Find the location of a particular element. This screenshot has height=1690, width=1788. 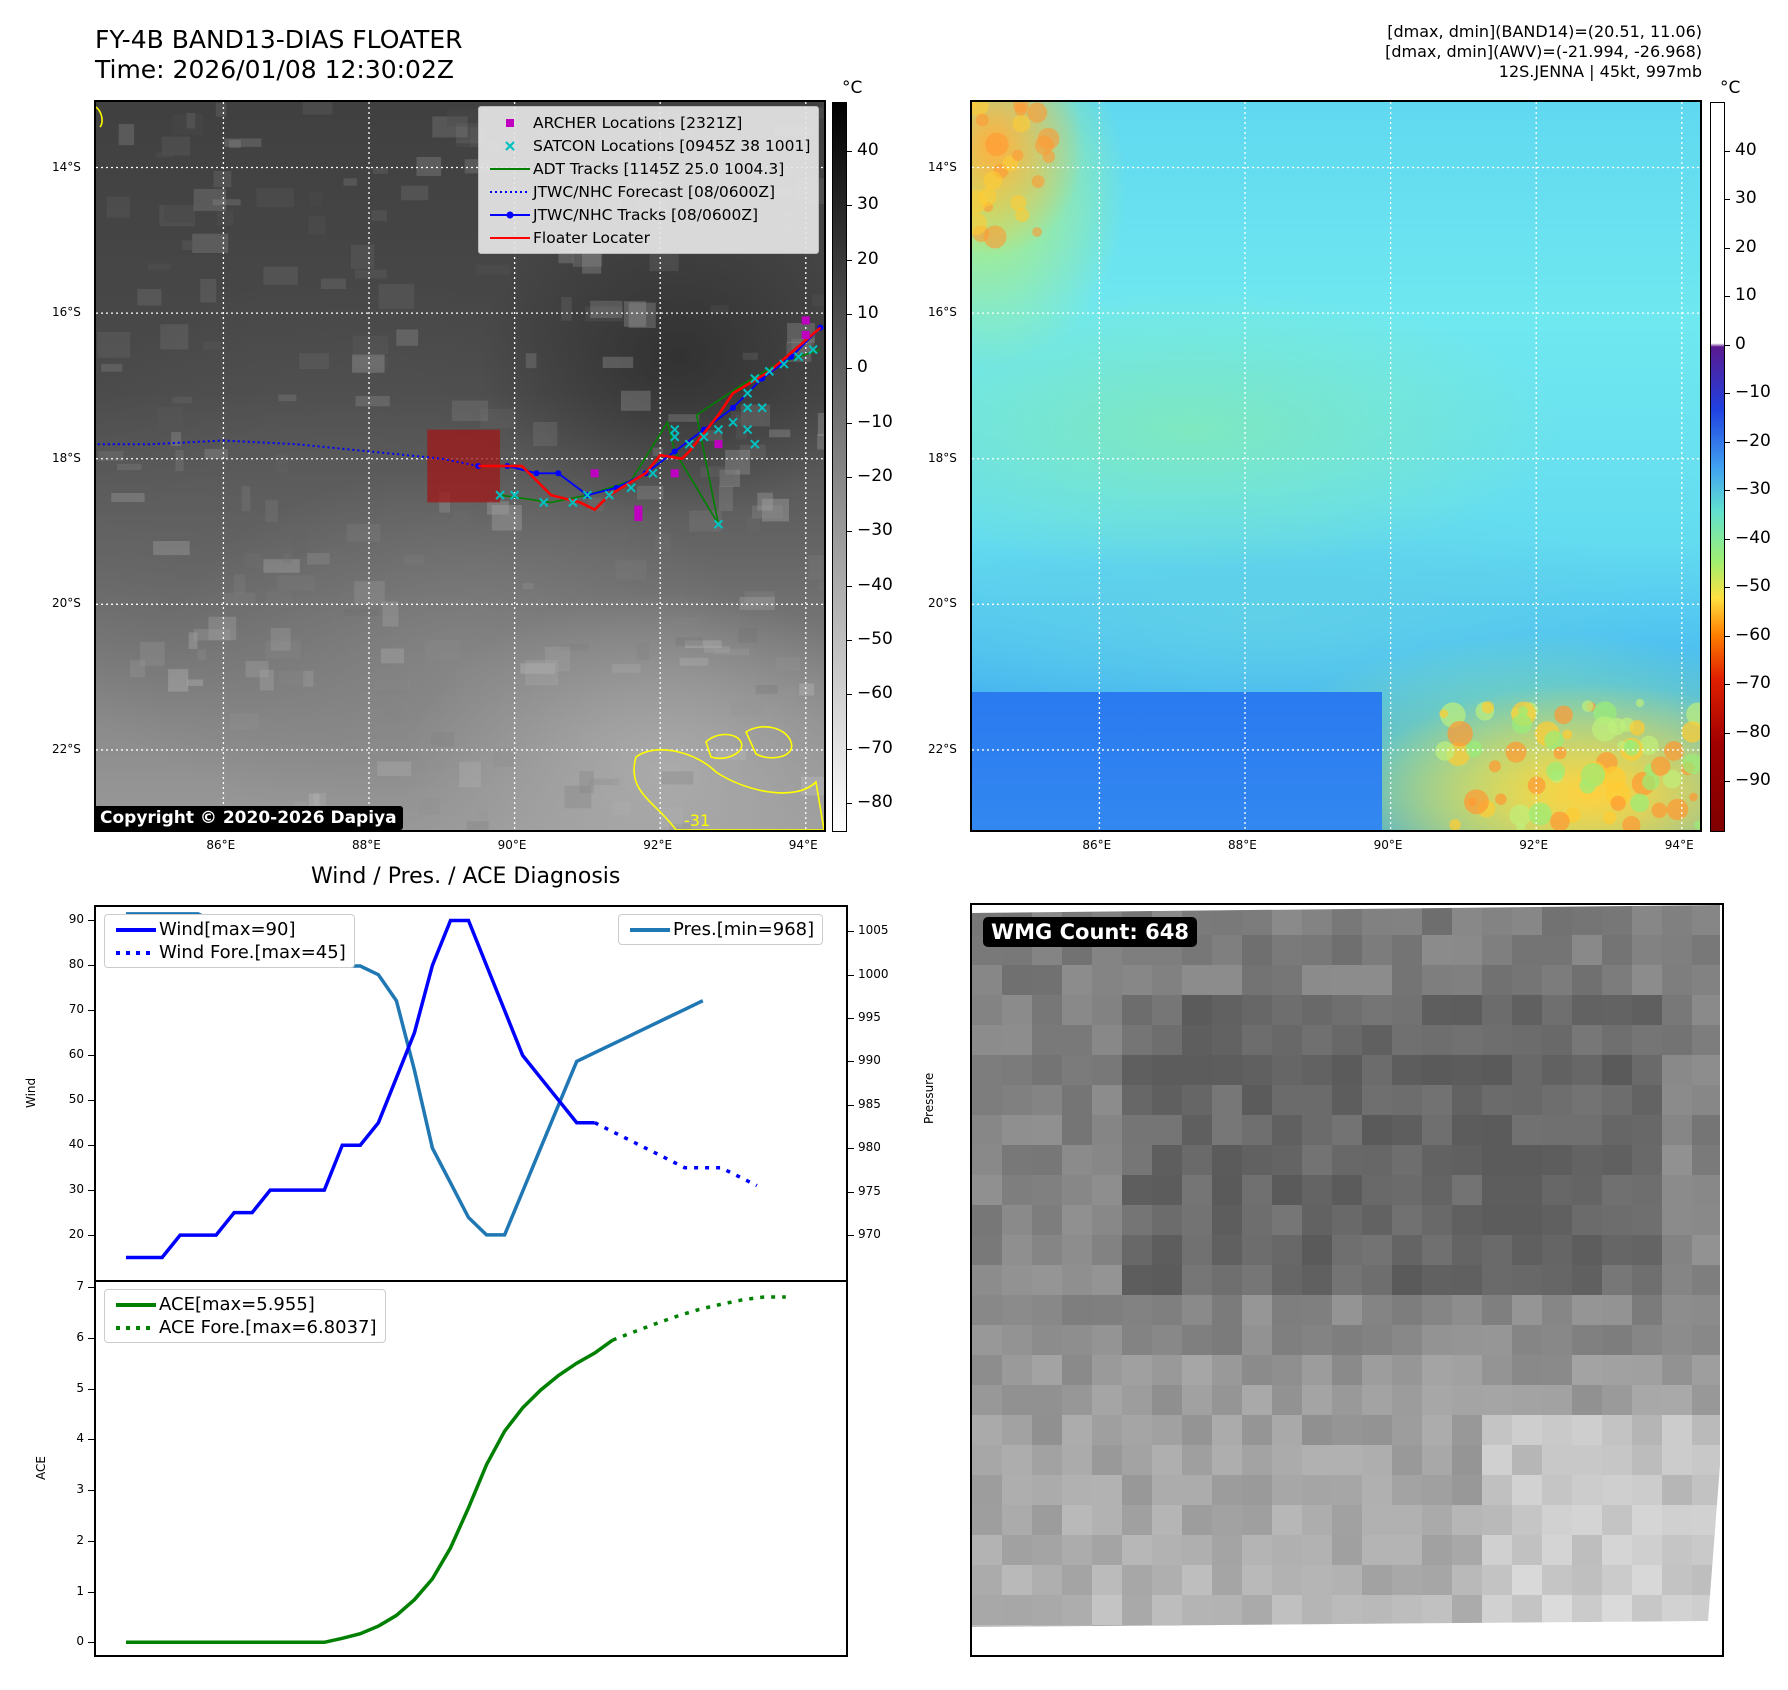

pressure-tick-label: 990 is located at coordinates (869, 1060).